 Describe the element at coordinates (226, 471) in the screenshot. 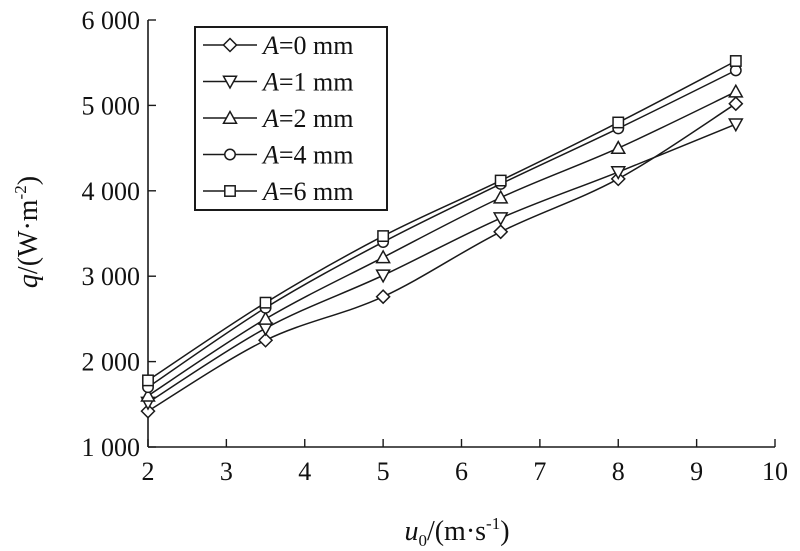

I see `x-tick-label: 3` at that location.